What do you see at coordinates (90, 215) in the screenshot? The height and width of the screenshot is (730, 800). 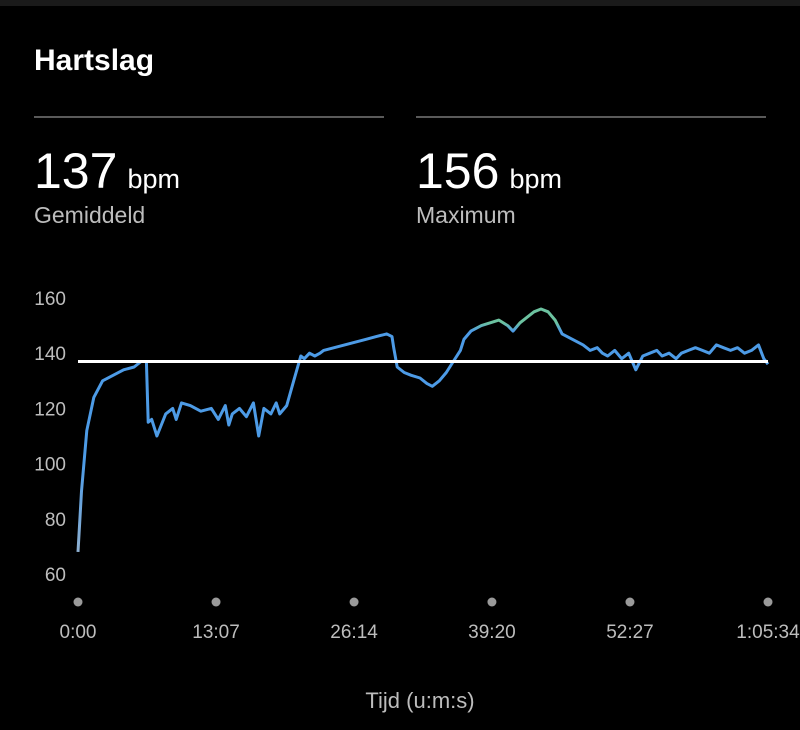 I see `average-label: Gemiddeld` at bounding box center [90, 215].